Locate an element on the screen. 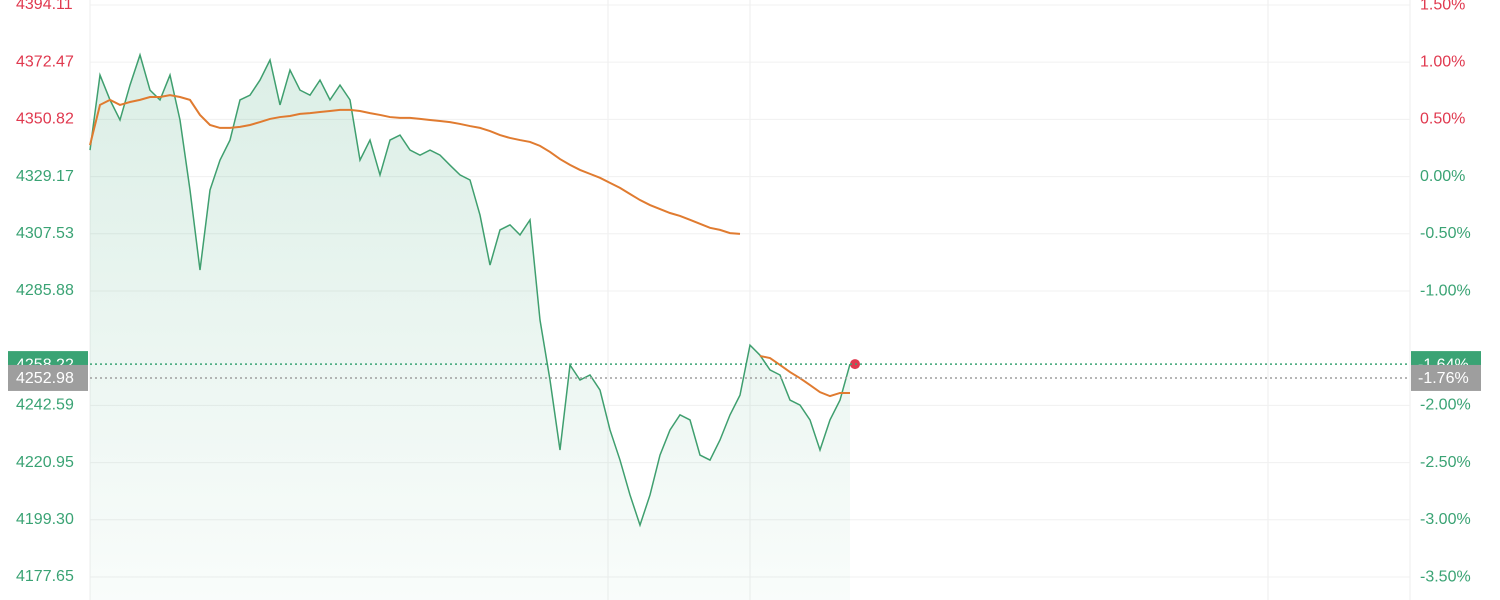  y2-tick-label: -3.00% is located at coordinates (1445, 519).